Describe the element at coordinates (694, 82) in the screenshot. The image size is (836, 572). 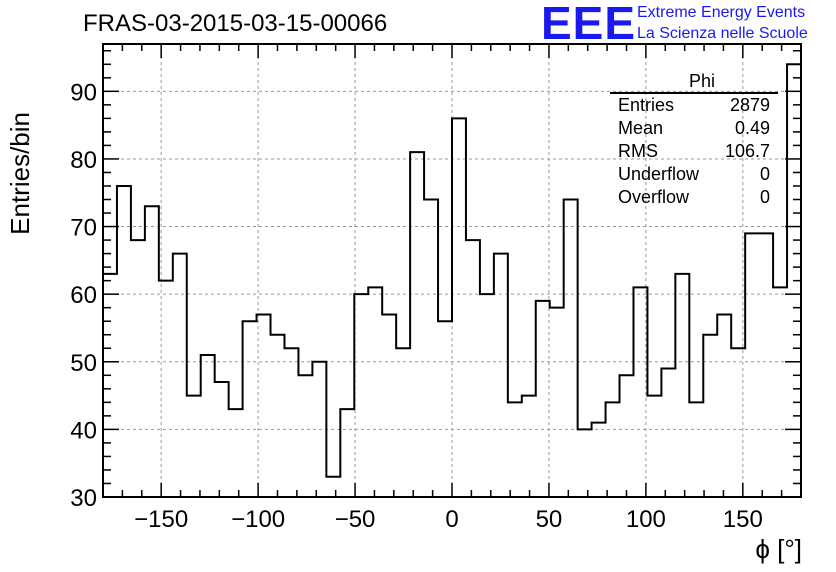
I see `stats-title: Phi` at that location.